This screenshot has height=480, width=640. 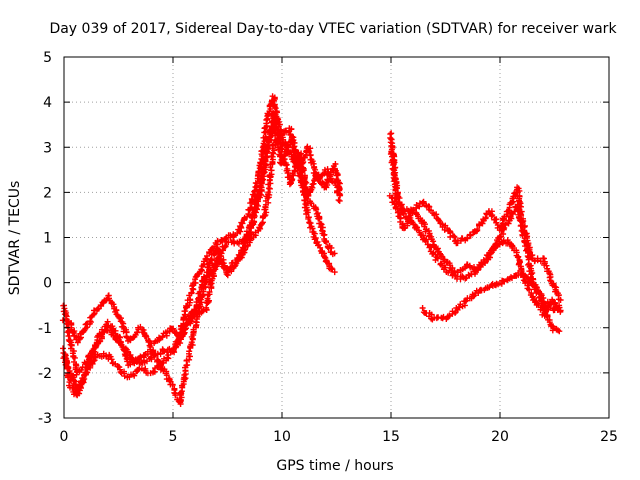 I want to click on x-tick-label: 5, so click(x=173, y=437).